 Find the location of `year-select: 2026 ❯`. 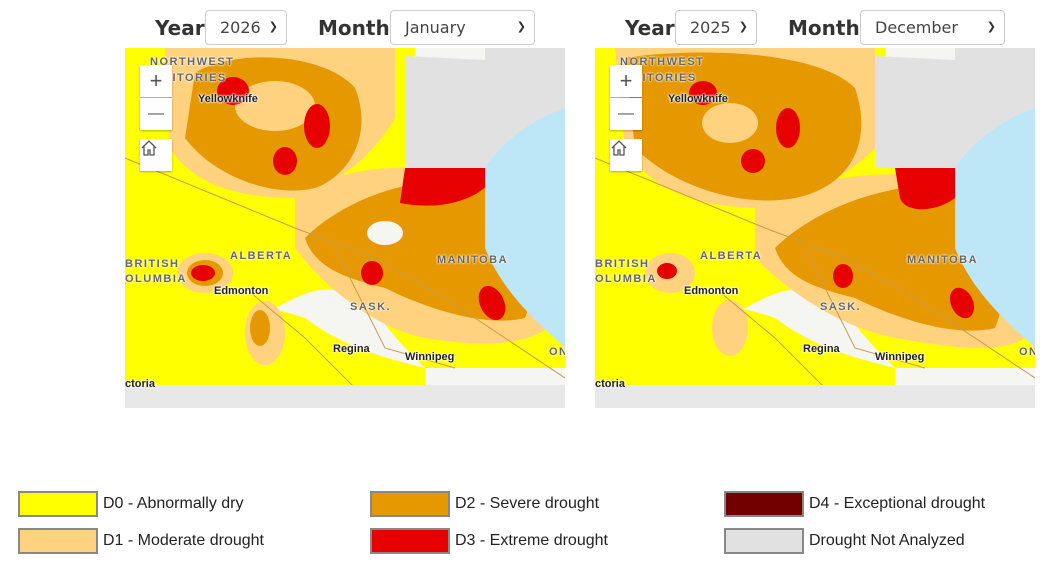

year-select: 2026 ❯ is located at coordinates (246, 27).